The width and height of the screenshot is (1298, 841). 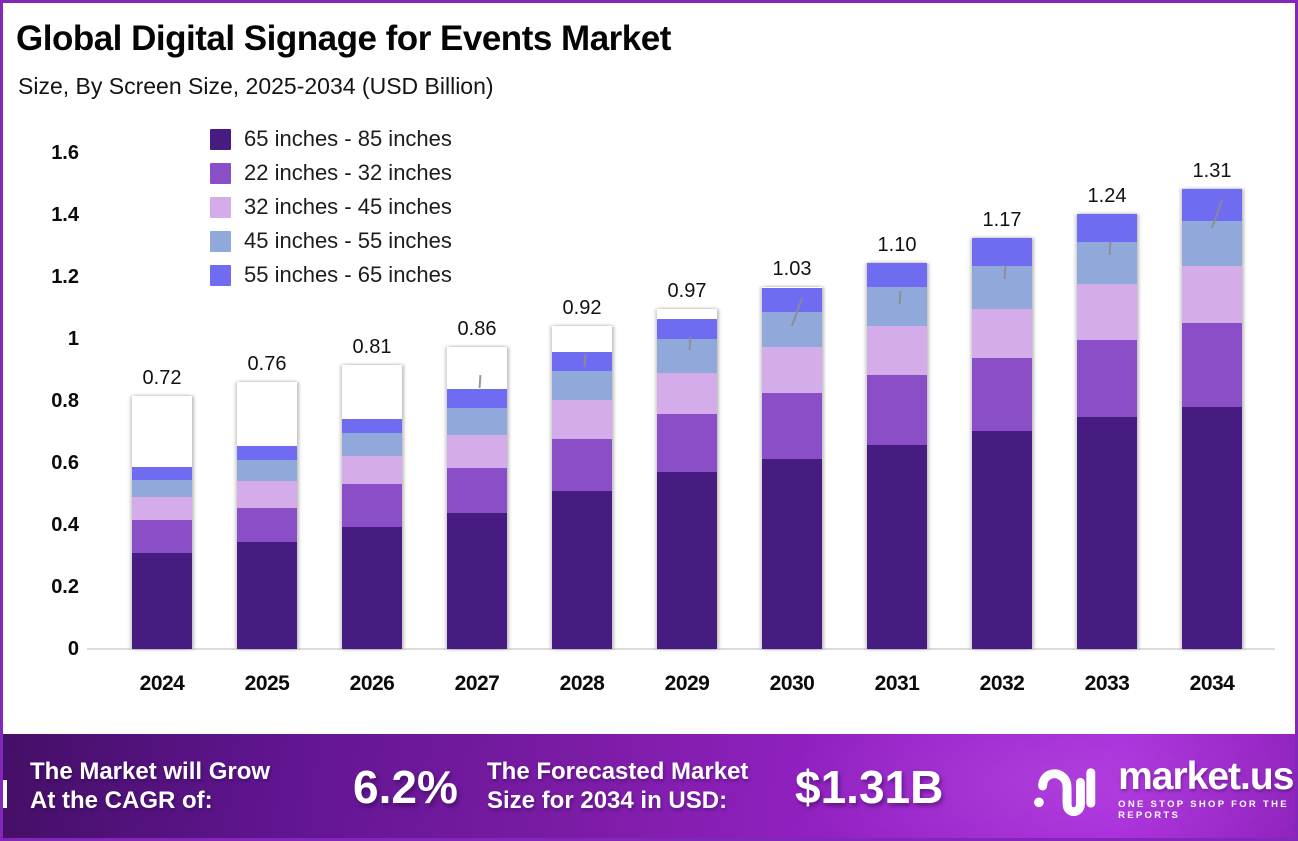 I want to click on stacked-bar-2030, so click(x=792, y=468).